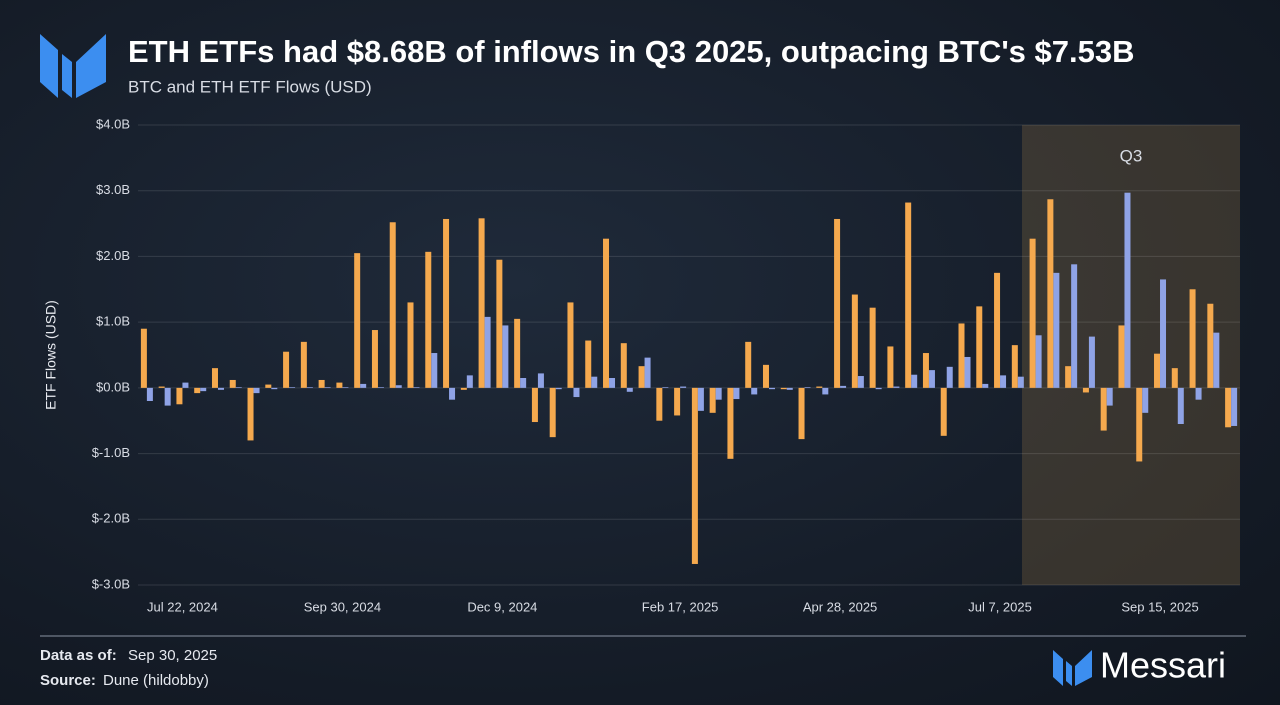 The image size is (1280, 705). What do you see at coordinates (51, 355) in the screenshot?
I see `y-axis-label: ETF Flows (USD)` at bounding box center [51, 355].